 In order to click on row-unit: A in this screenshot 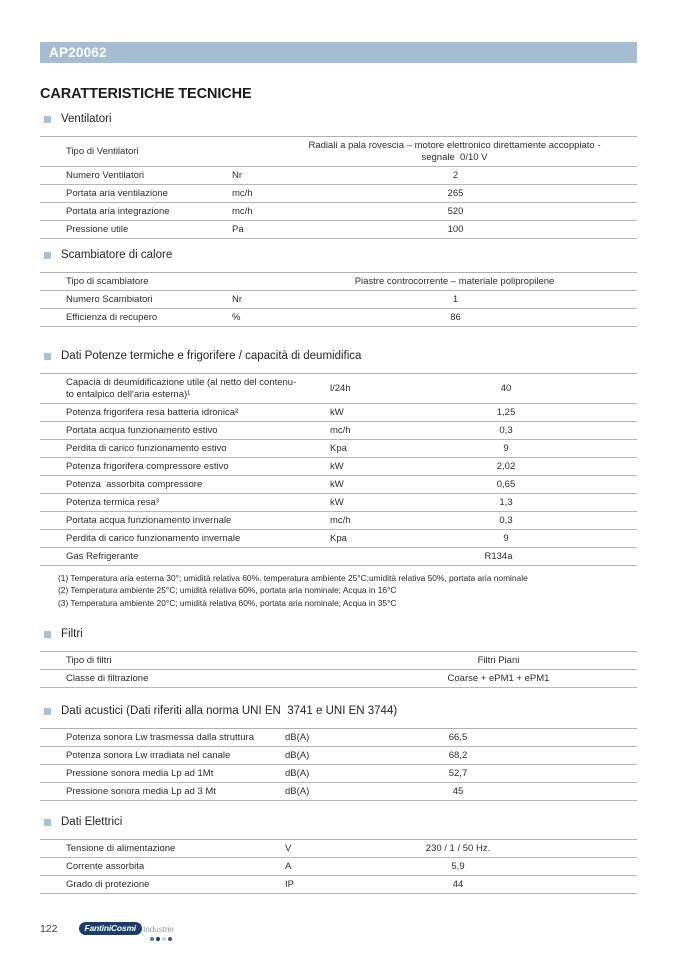, I will do `click(305, 866)`.